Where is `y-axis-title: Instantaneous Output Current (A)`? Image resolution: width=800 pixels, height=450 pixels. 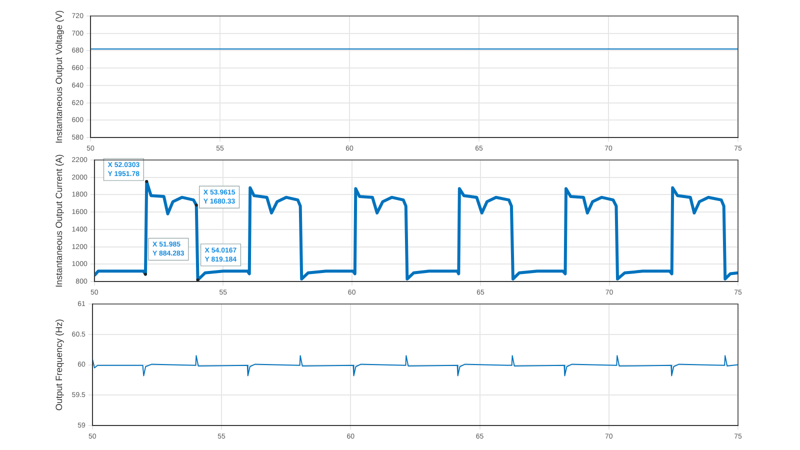
y-axis-title: Instantaneous Output Current (A) is located at coordinates (59, 221).